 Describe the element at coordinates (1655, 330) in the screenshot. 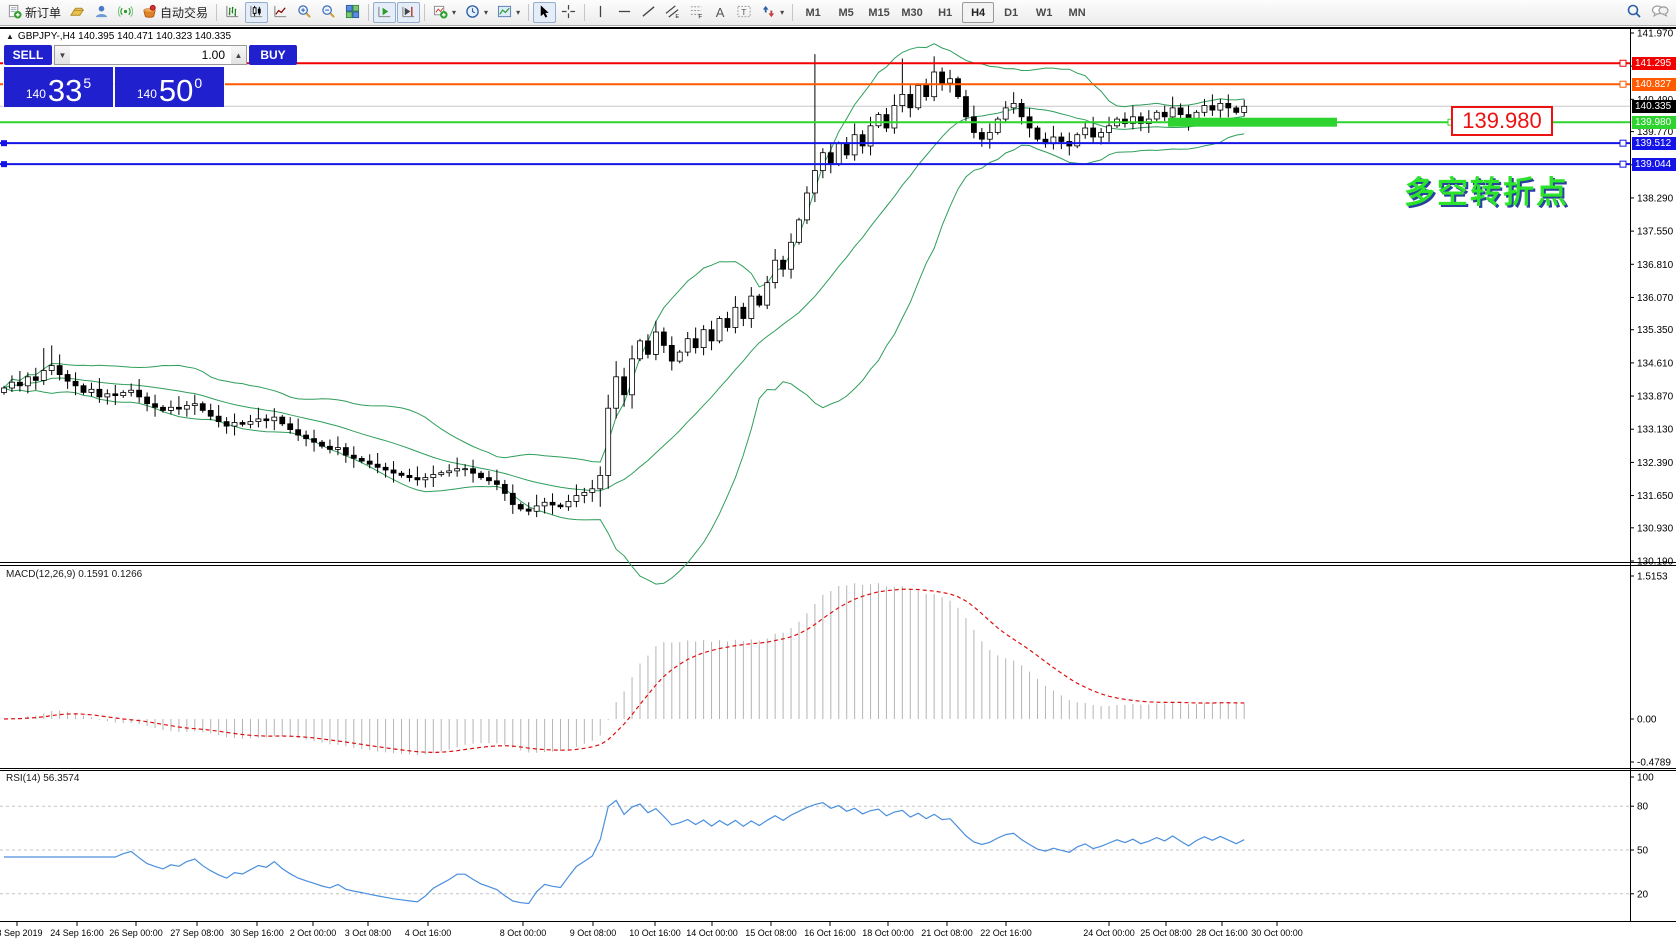

I see `y-tick-label: 135.350` at that location.